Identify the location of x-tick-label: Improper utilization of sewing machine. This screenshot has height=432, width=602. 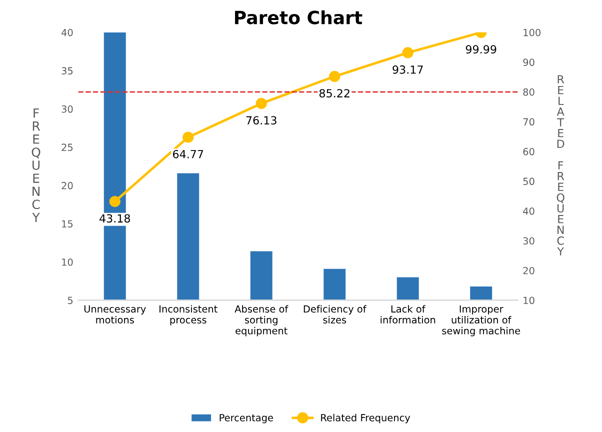
(481, 320).